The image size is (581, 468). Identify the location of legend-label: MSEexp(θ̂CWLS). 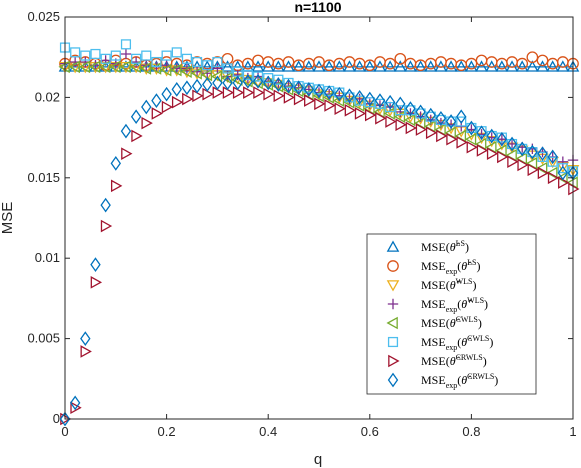
(457, 343).